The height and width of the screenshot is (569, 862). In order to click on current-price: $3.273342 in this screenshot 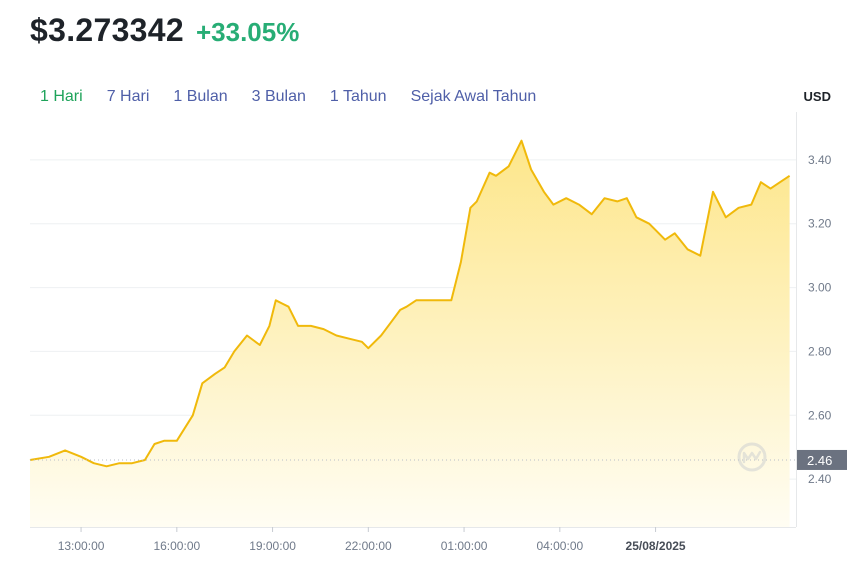, I will do `click(107, 30)`.